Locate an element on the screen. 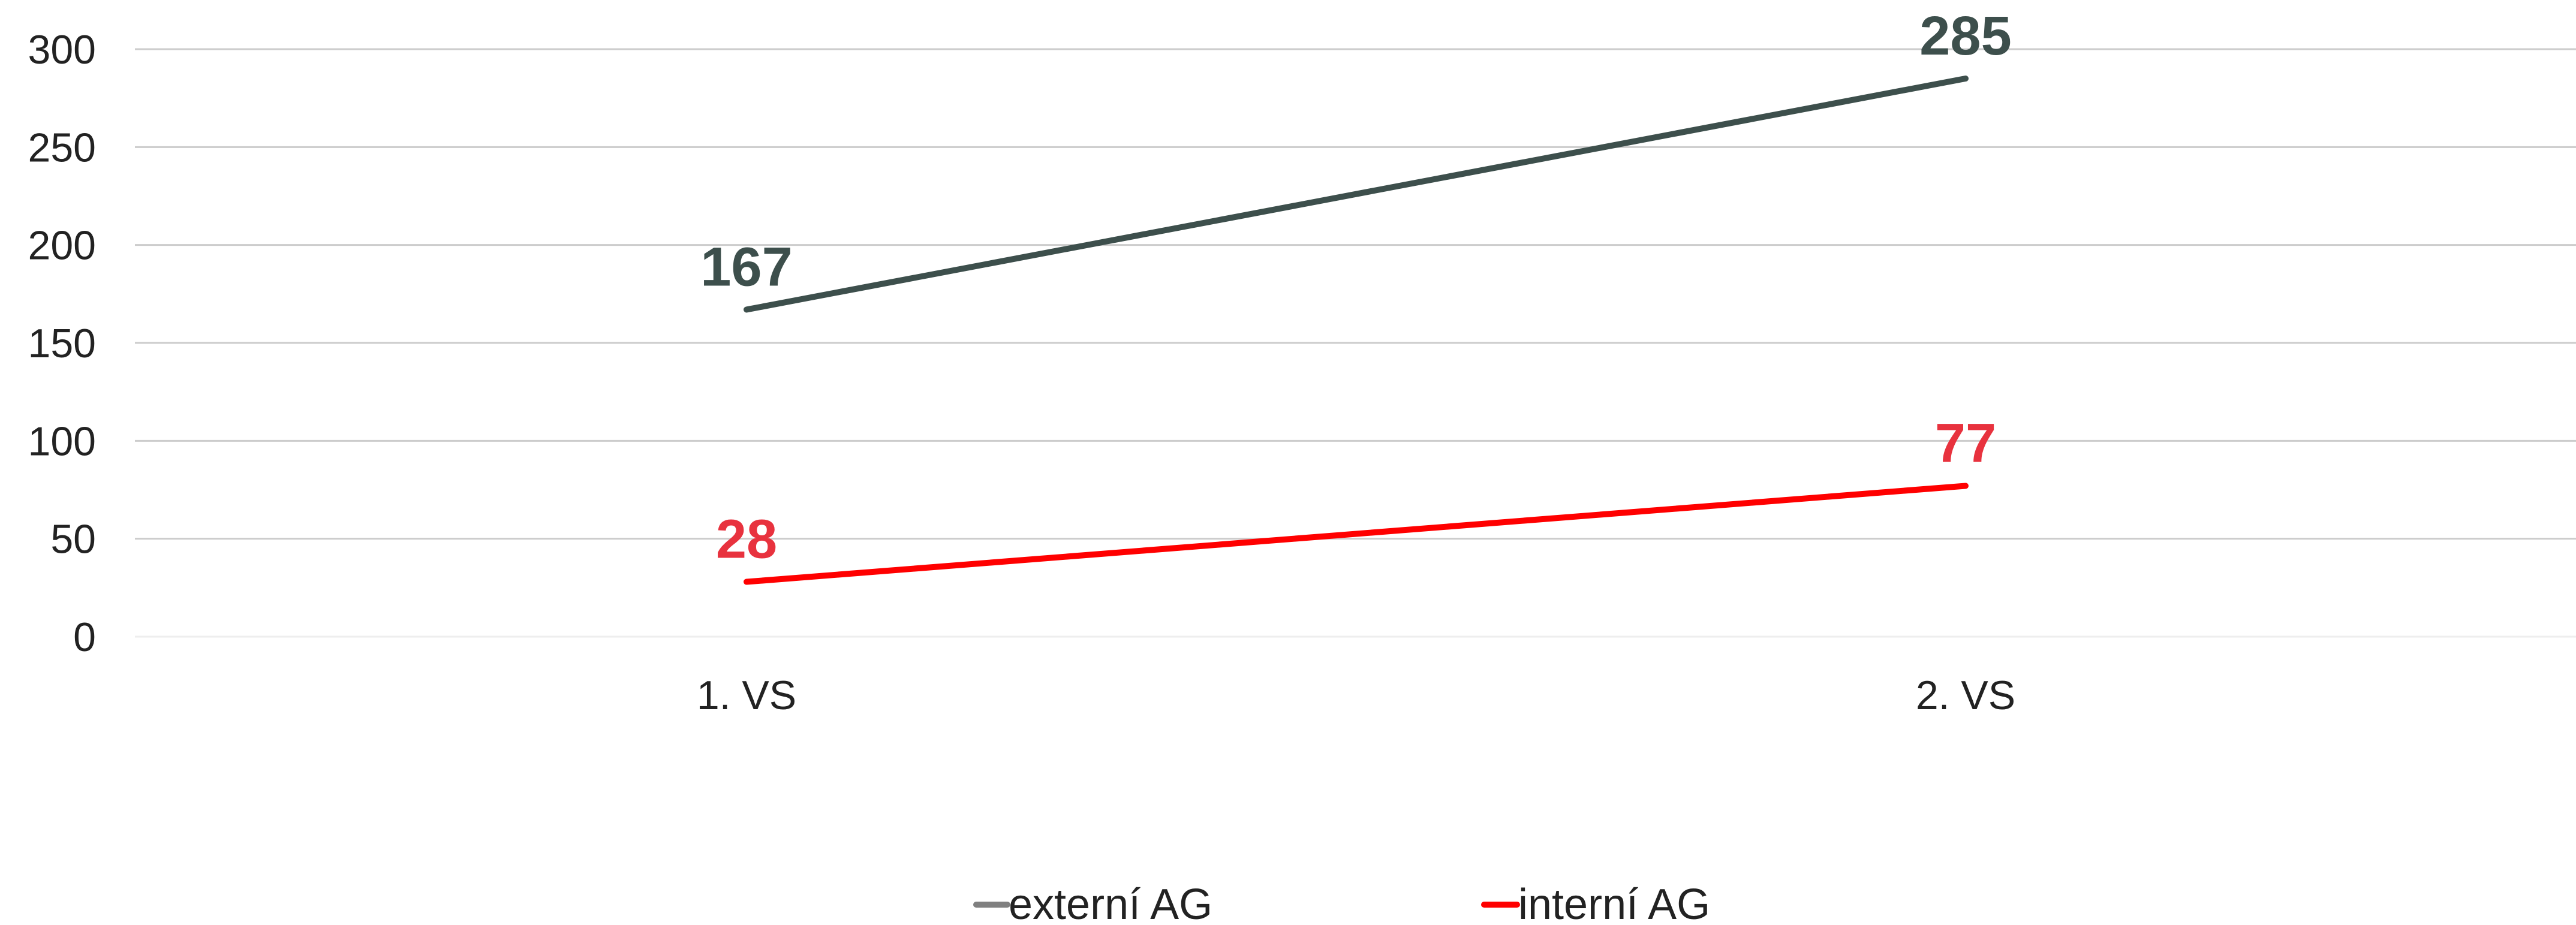  legend-item: externí AG is located at coordinates (1092, 903).